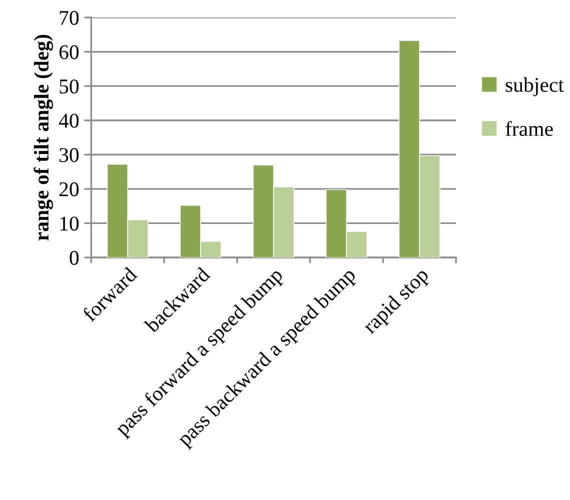  I want to click on y-tick-label: 50, so click(69, 86).